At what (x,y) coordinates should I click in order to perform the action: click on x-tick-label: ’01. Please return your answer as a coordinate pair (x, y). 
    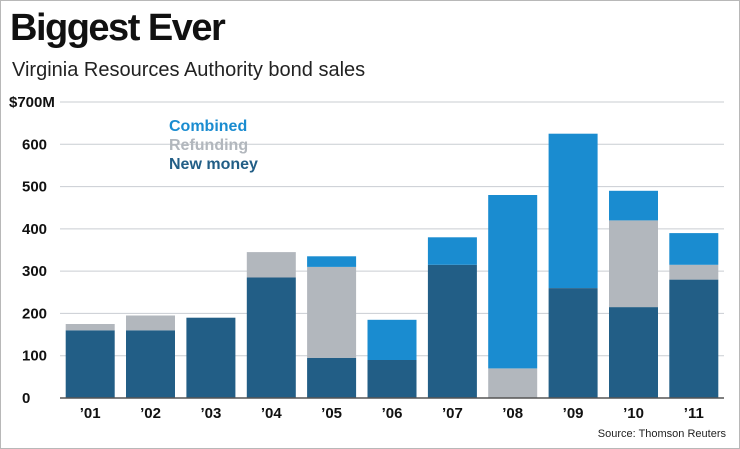
    Looking at the image, I should click on (90, 413).